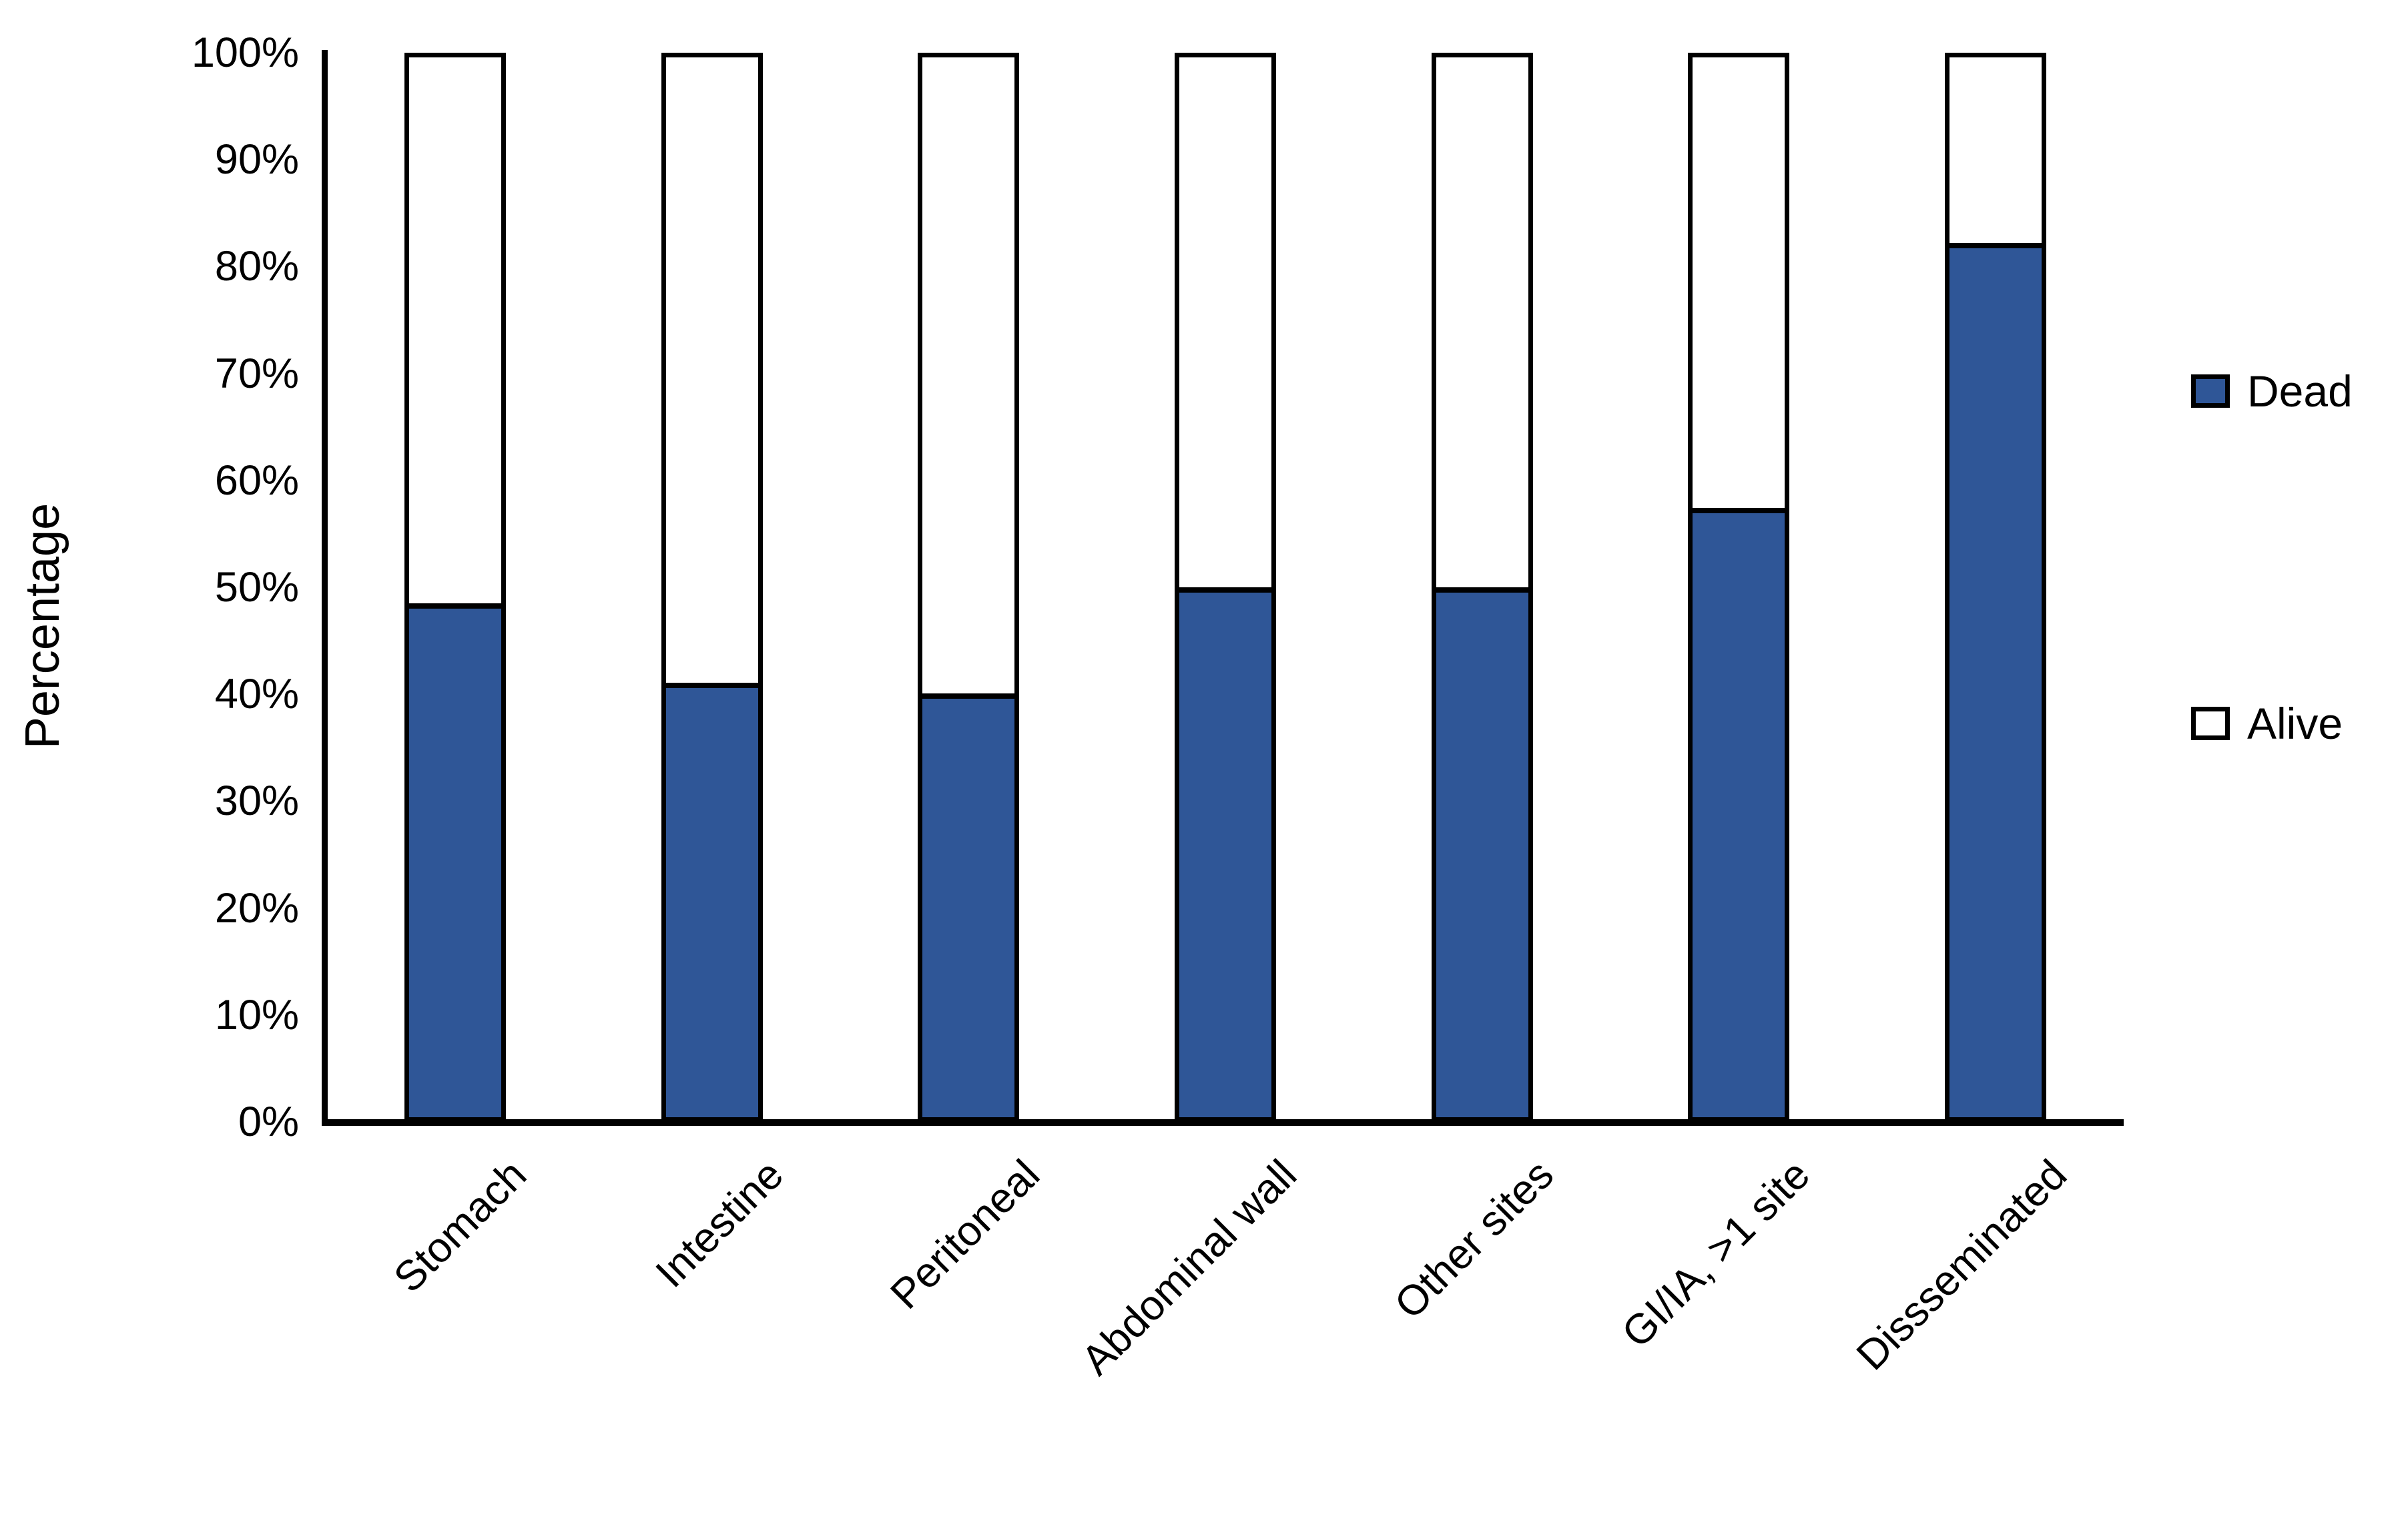 The width and height of the screenshot is (2408, 1539). What do you see at coordinates (2210, 391) in the screenshot?
I see `dead-swatch-icon` at bounding box center [2210, 391].